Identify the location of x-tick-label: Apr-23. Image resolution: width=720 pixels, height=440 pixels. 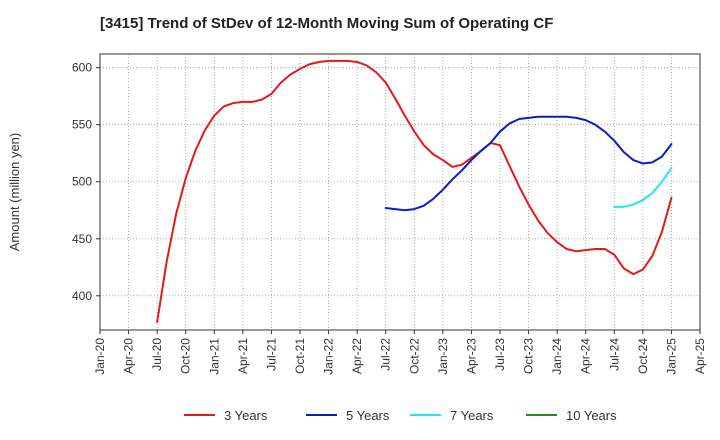
(471, 356).